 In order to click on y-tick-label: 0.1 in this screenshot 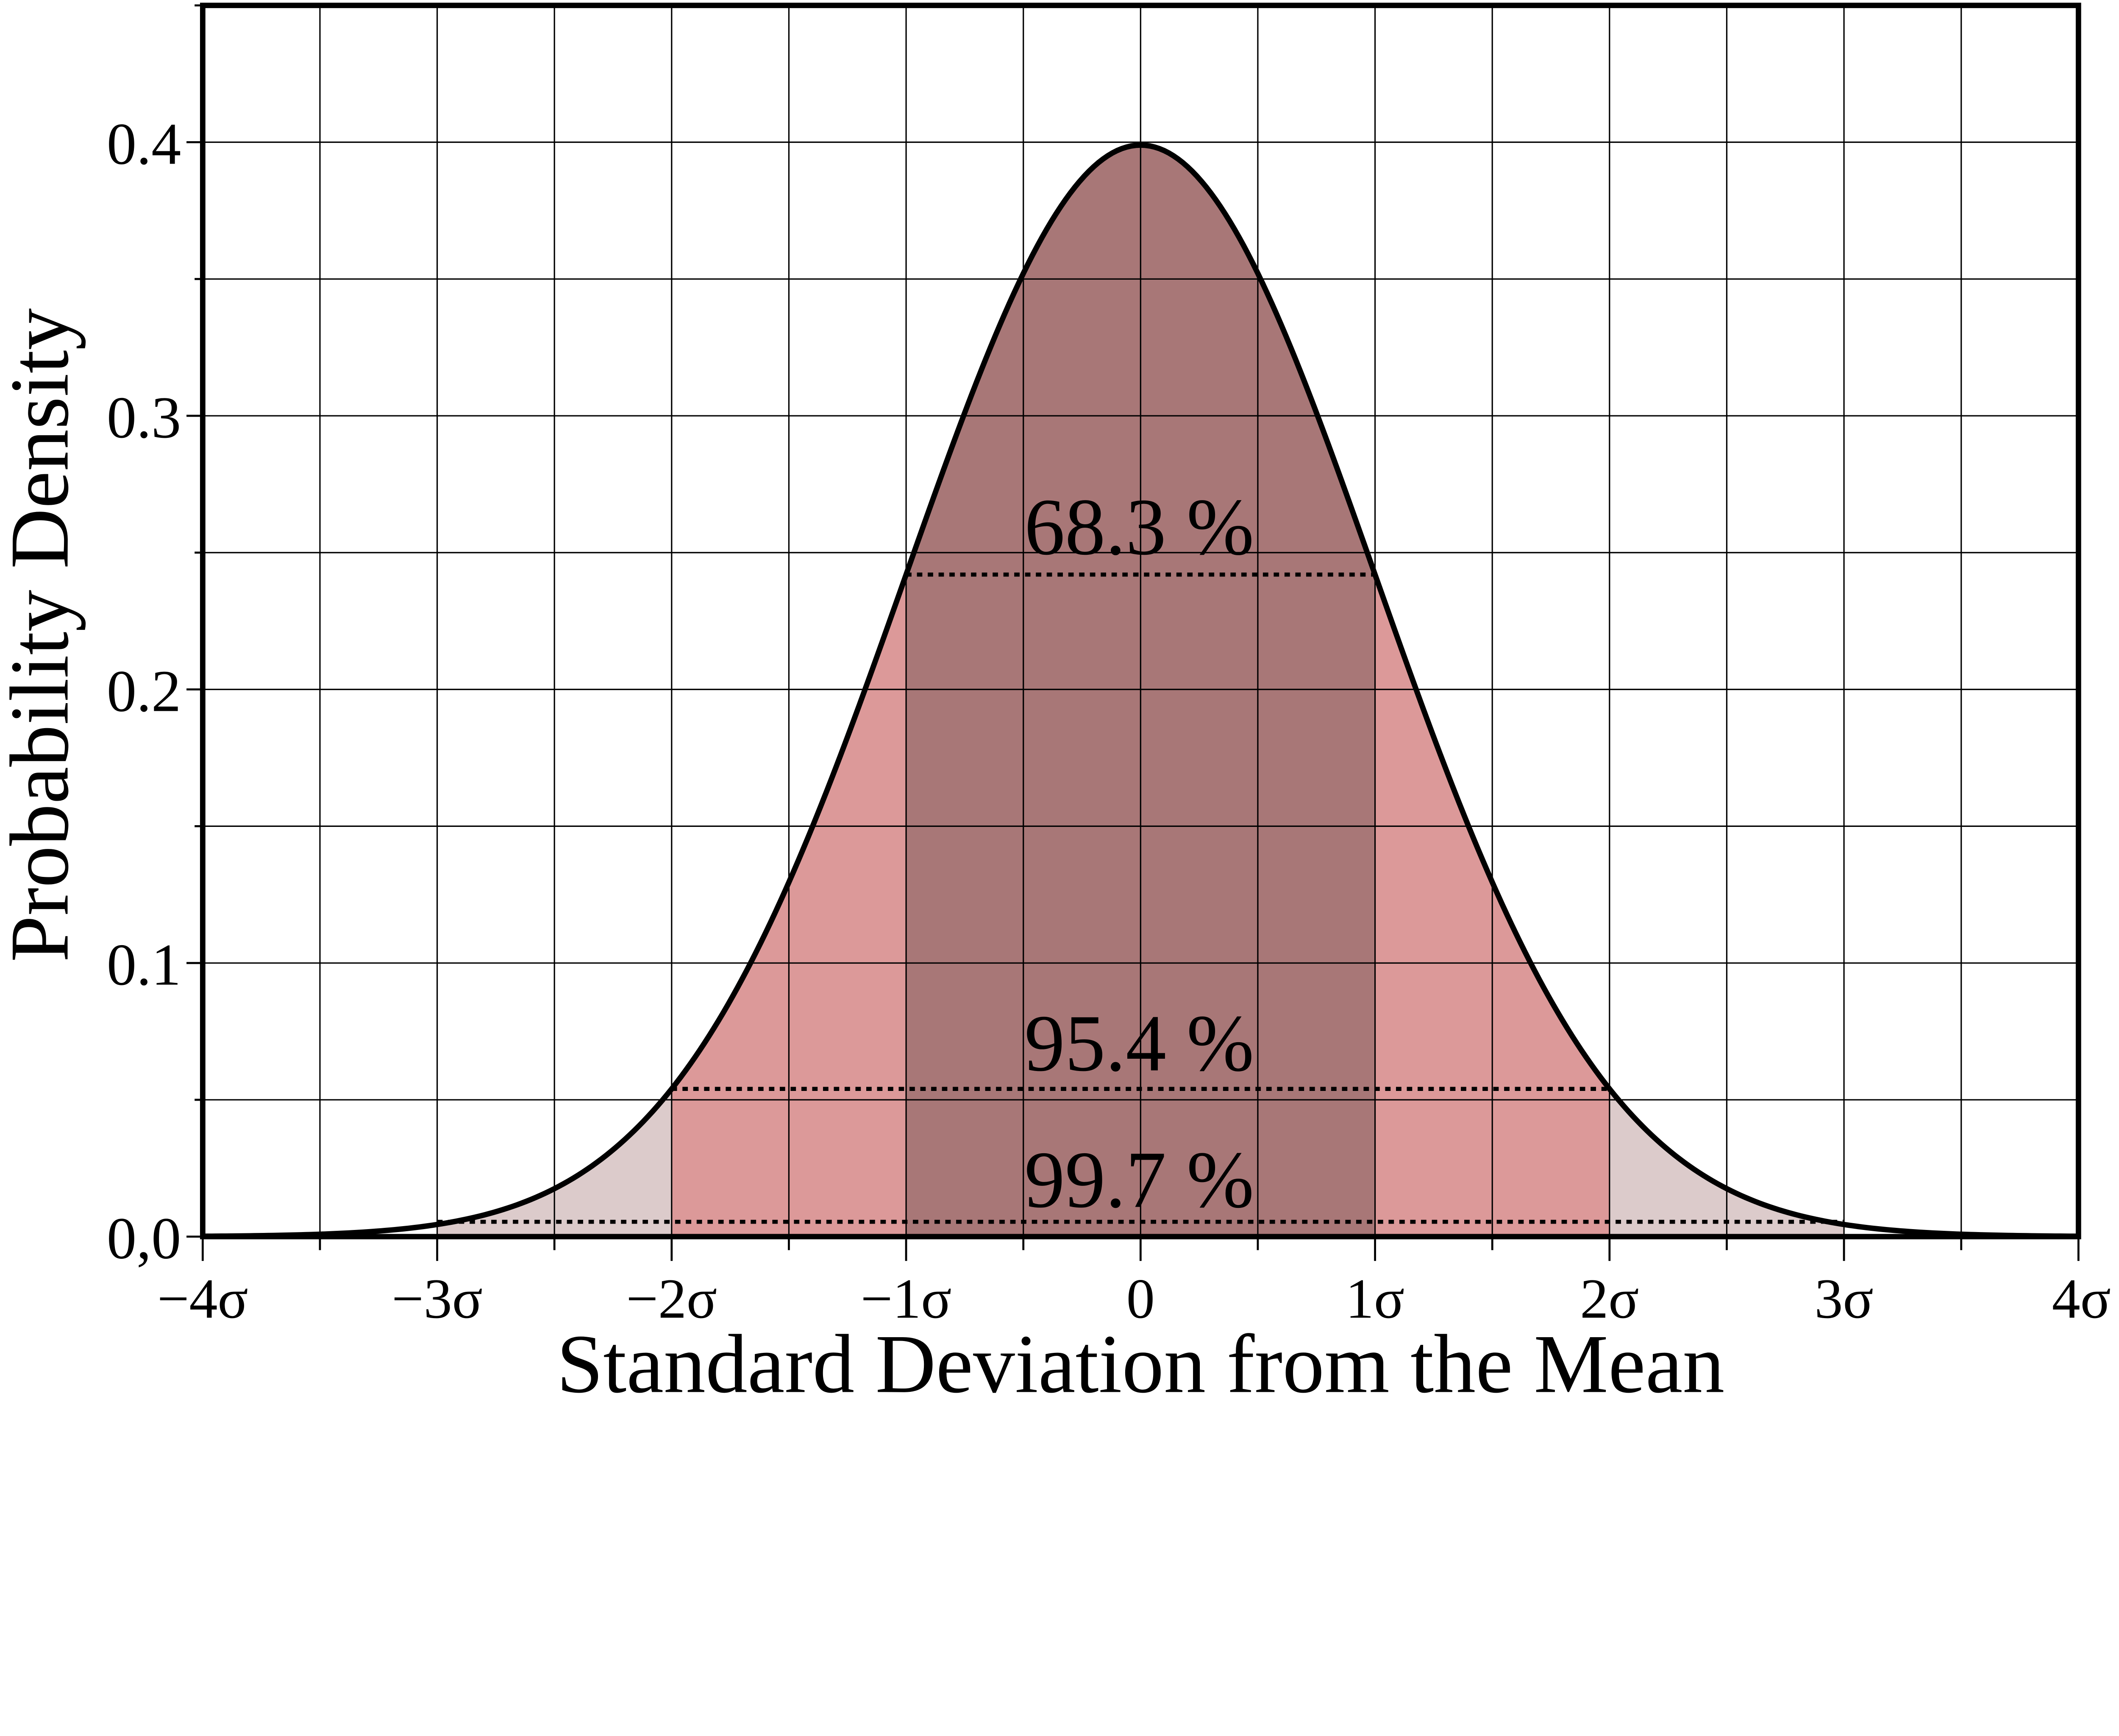, I will do `click(144, 965)`.